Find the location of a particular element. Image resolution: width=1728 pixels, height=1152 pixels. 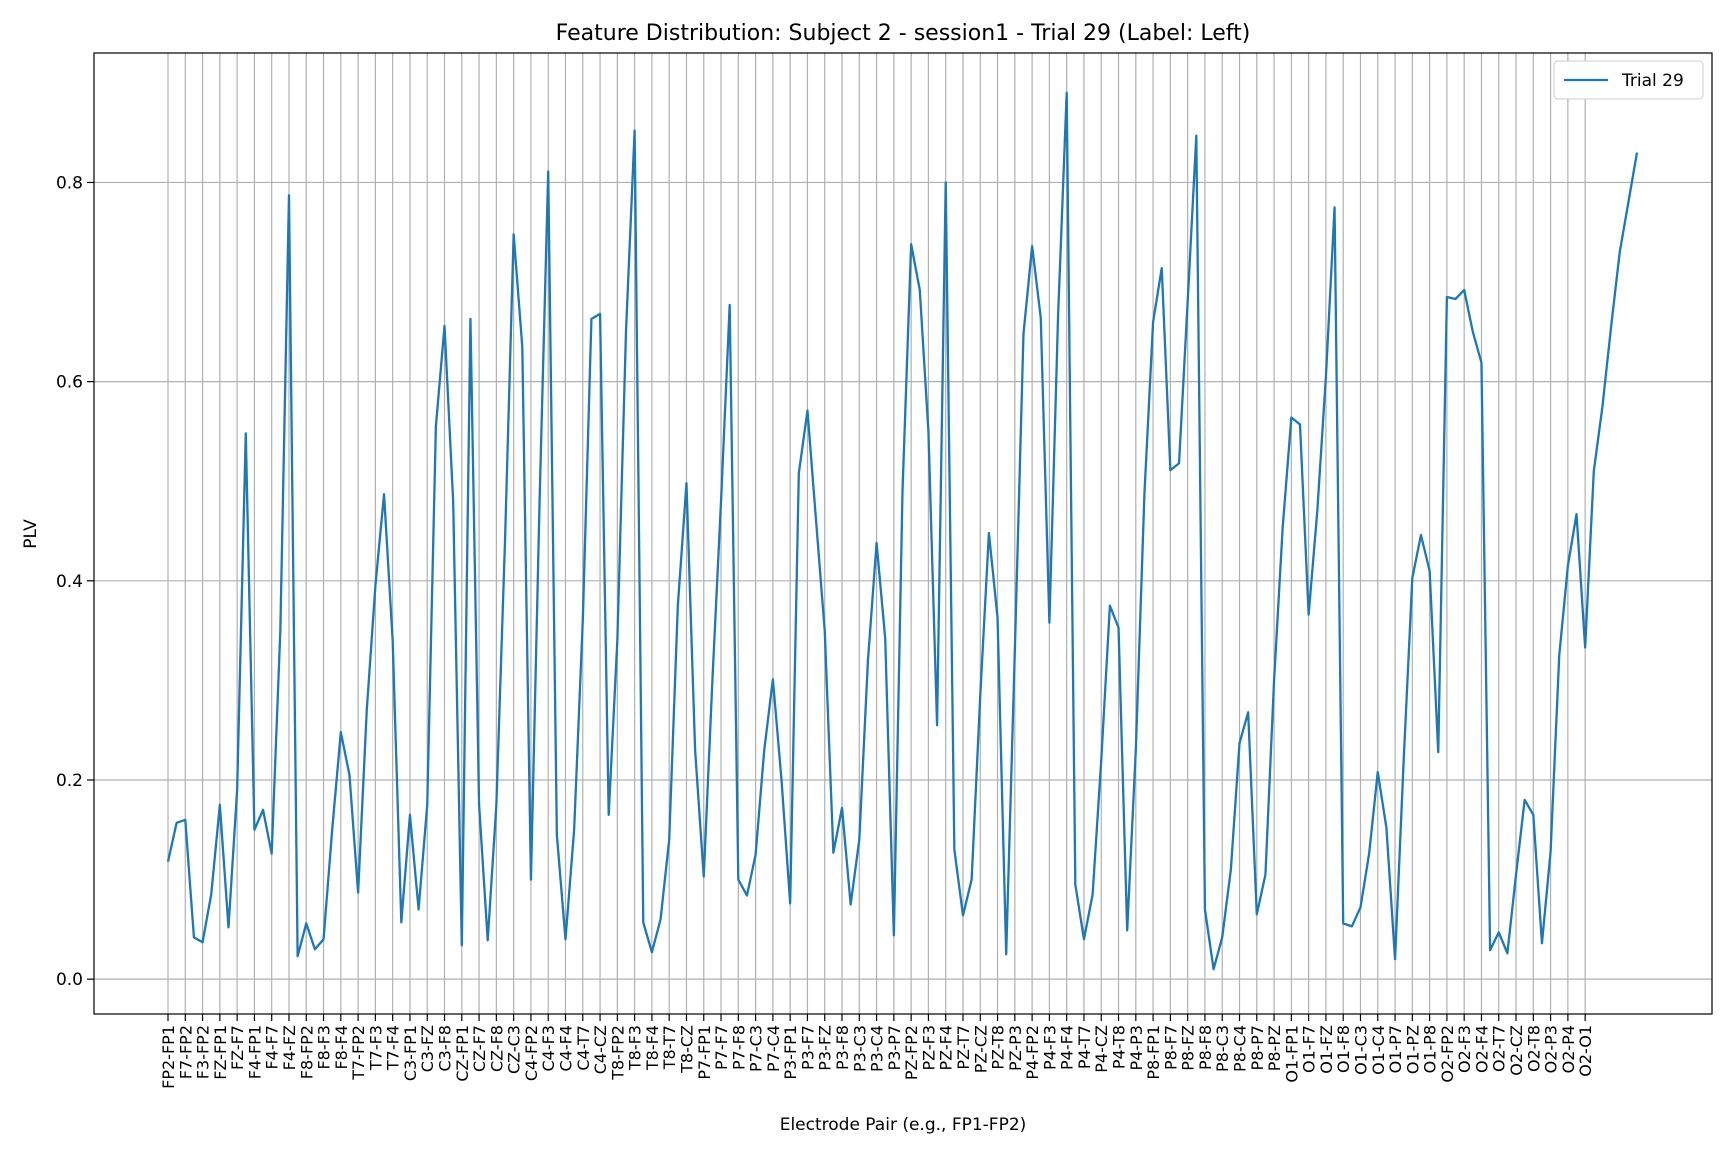

x-tick-label: PZ-F3 is located at coordinates (928, 1047).